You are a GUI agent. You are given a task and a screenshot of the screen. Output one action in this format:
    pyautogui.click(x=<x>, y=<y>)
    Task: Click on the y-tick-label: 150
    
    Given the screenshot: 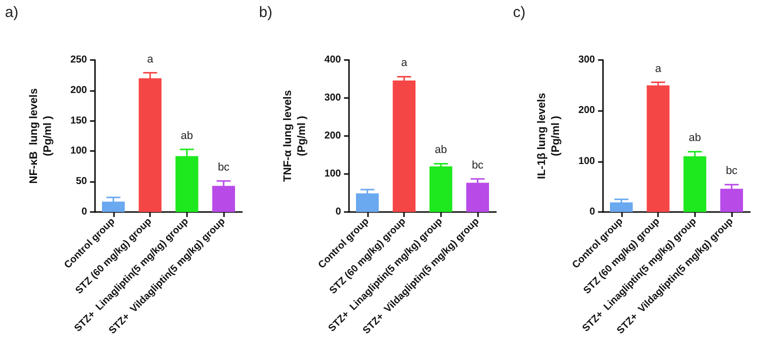 What is the action you would take?
    pyautogui.click(x=79, y=120)
    